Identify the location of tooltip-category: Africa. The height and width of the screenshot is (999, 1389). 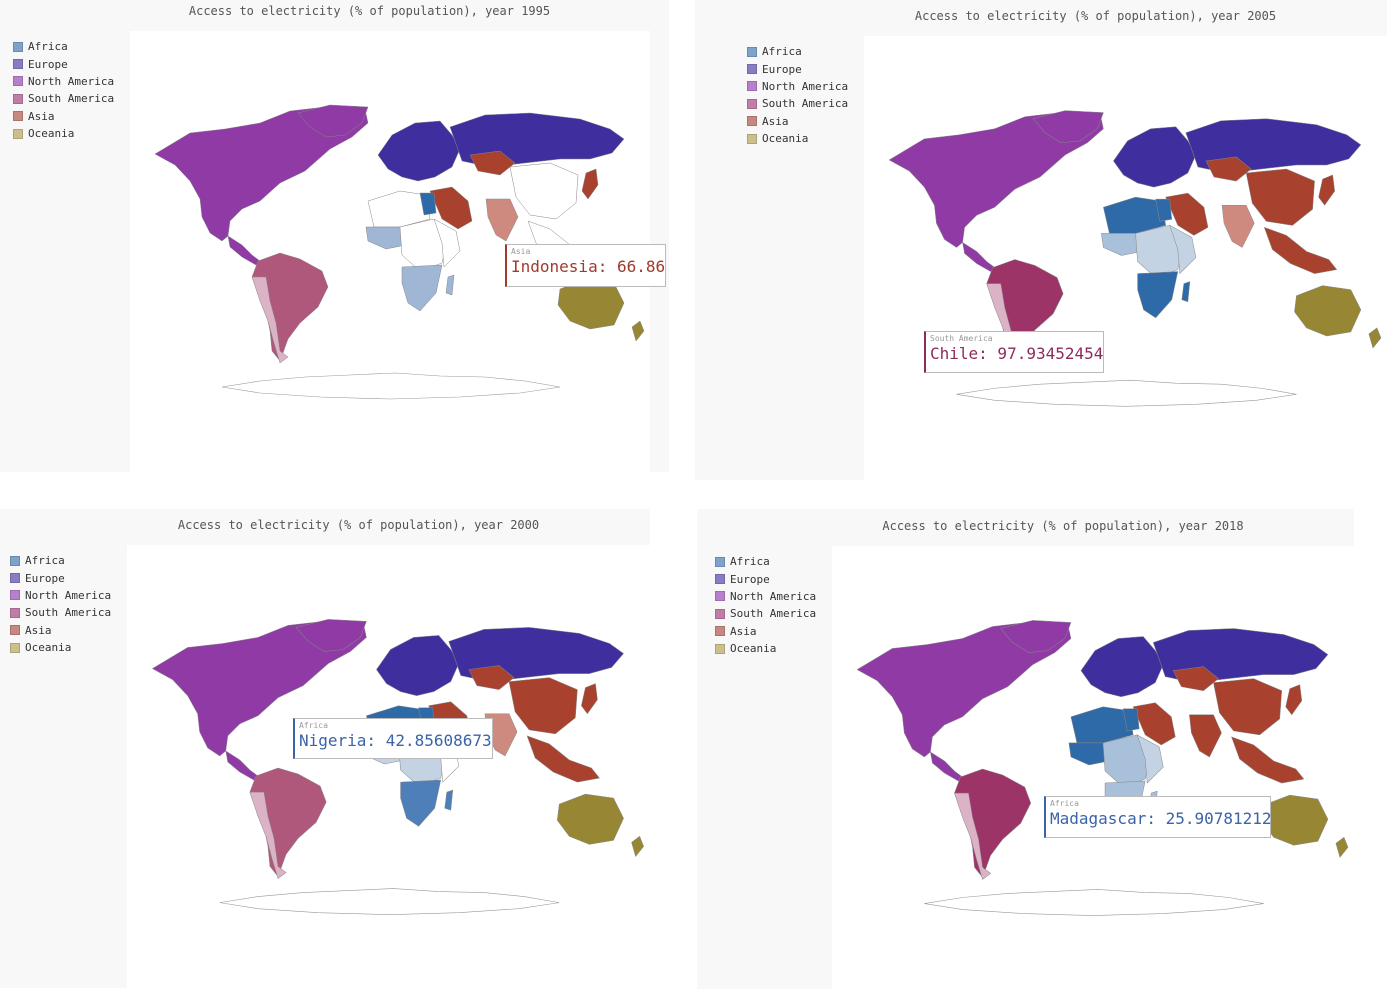
(313, 725).